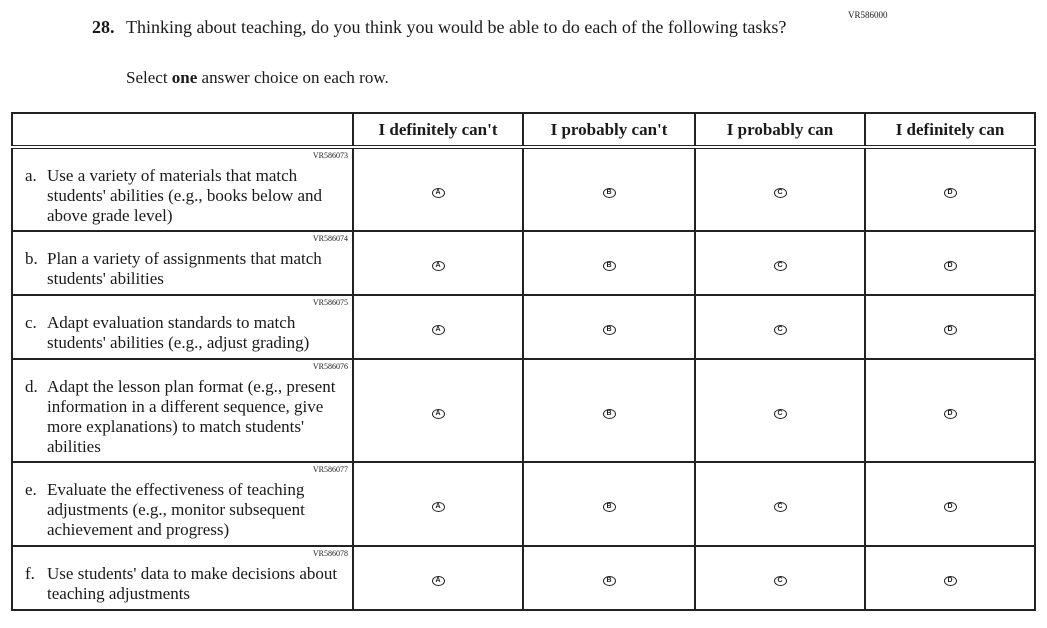 The height and width of the screenshot is (628, 1047). What do you see at coordinates (184, 77) in the screenshot?
I see `instruction-bold: one` at bounding box center [184, 77].